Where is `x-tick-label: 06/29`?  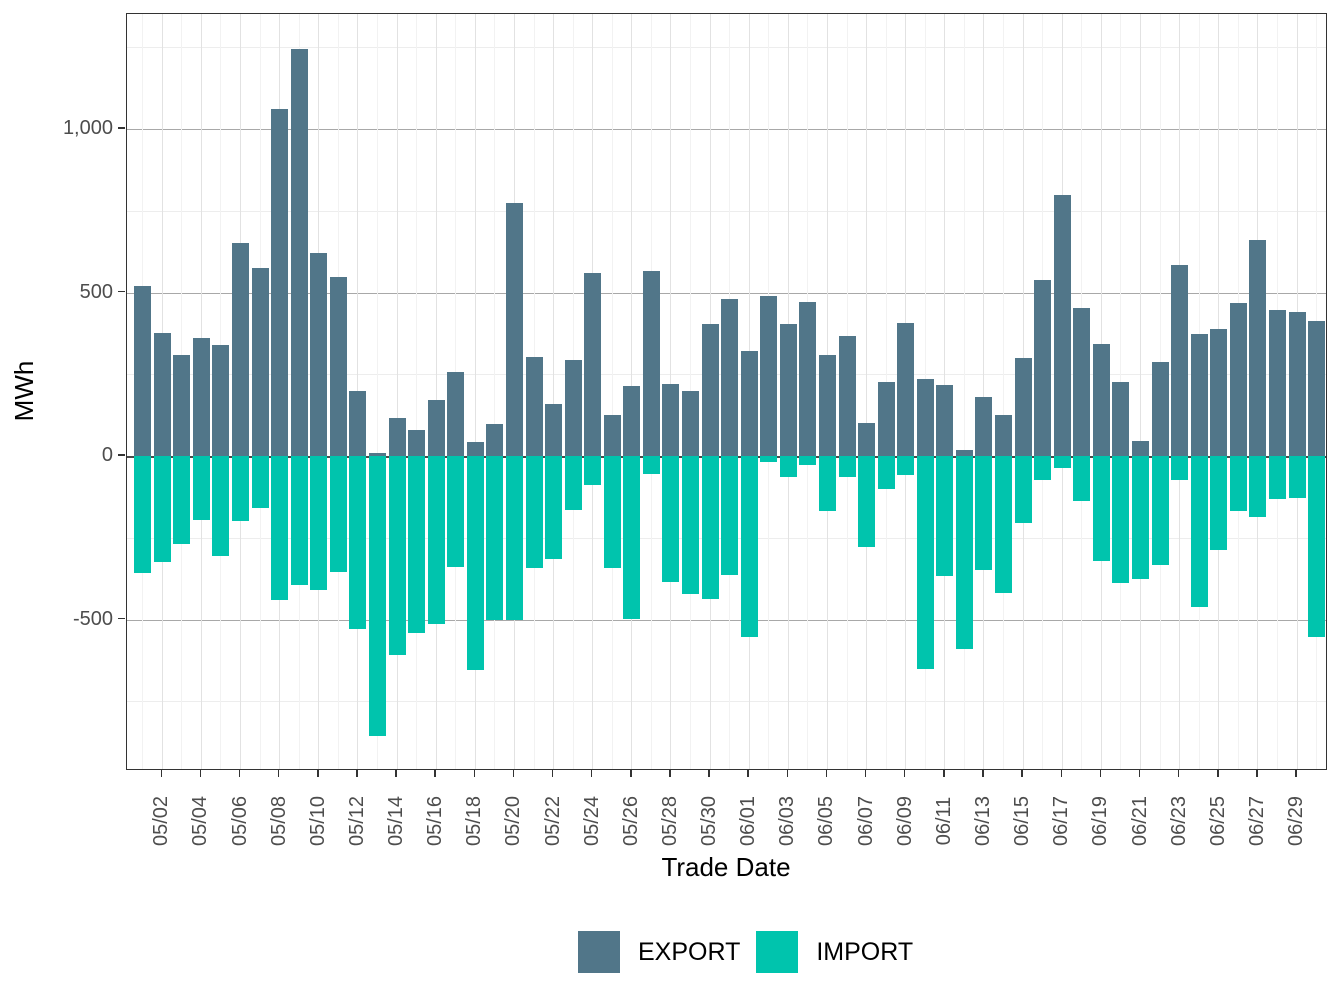 x-tick-label: 06/29 is located at coordinates (1295, 821).